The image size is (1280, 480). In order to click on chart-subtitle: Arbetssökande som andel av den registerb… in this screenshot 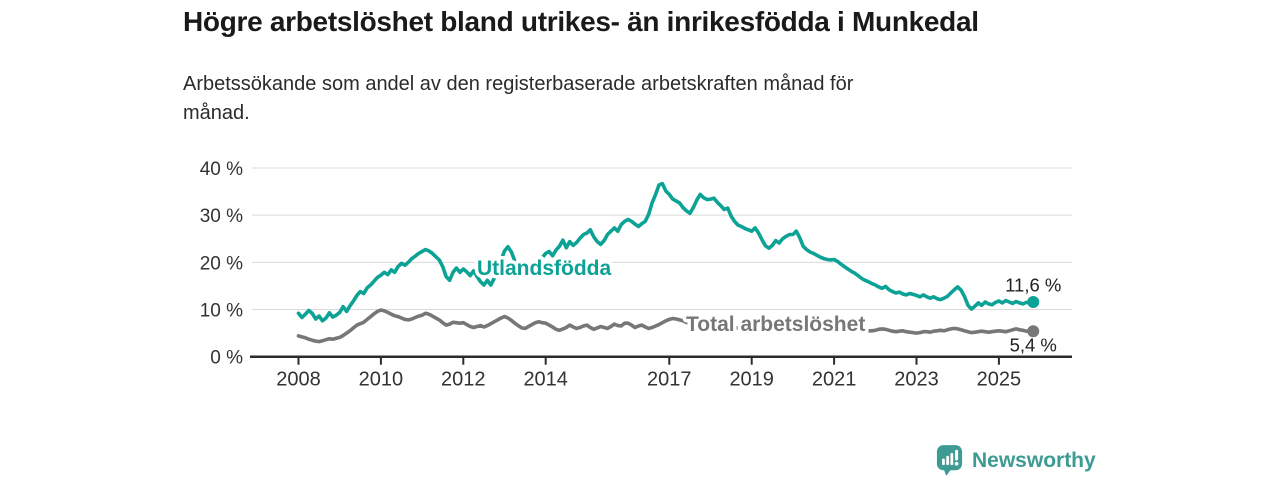, I will do `click(518, 99)`.